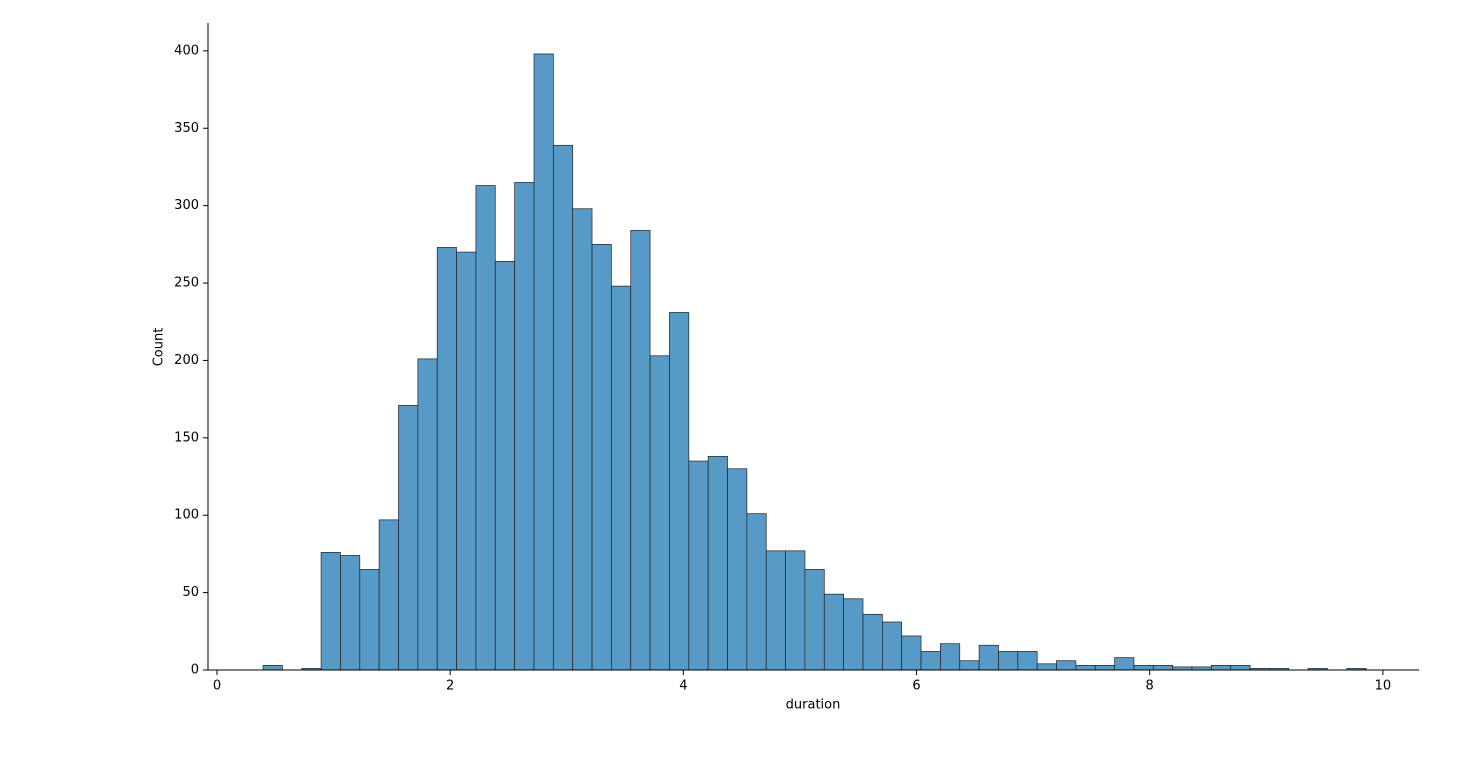  Describe the element at coordinates (186, 437) in the screenshot. I see `y-tick-label: 150` at that location.